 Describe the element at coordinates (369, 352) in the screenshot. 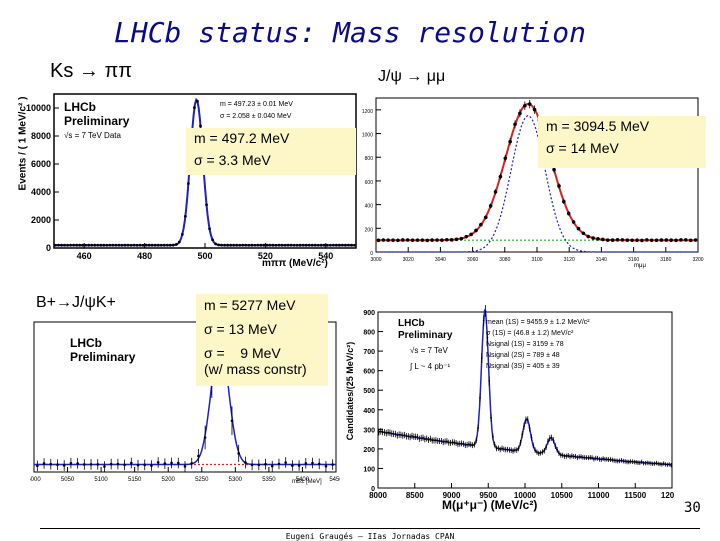

I see `y-tick-label: 700` at that location.